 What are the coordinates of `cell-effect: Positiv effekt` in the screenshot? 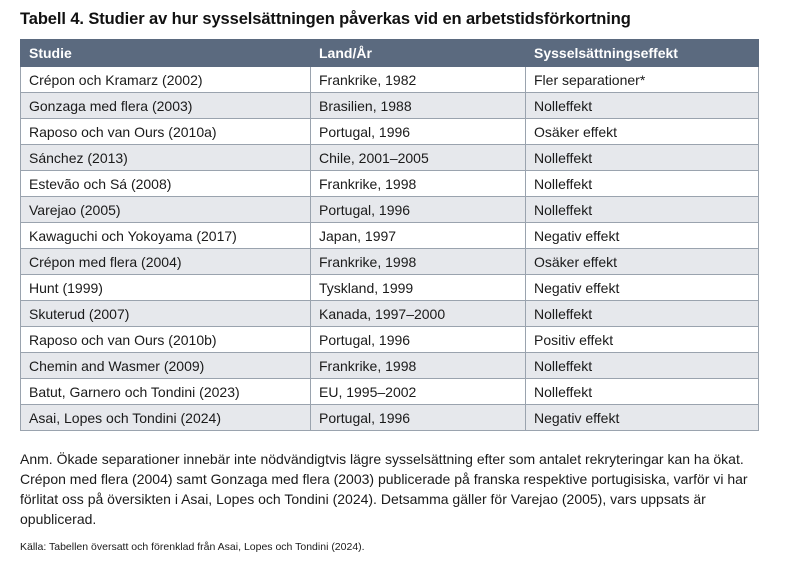 It's located at (642, 339).